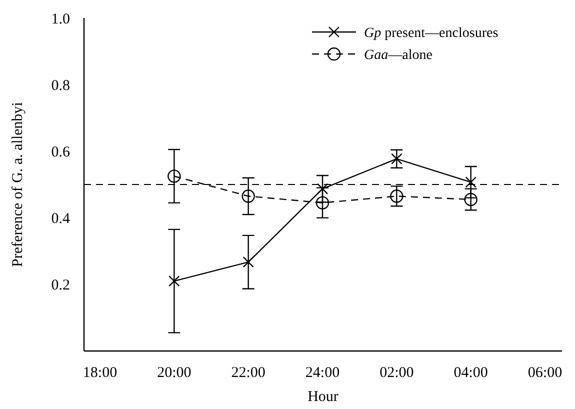 The width and height of the screenshot is (575, 409). What do you see at coordinates (431, 33) in the screenshot?
I see `legend-label: Gp present—enclosures` at bounding box center [431, 33].